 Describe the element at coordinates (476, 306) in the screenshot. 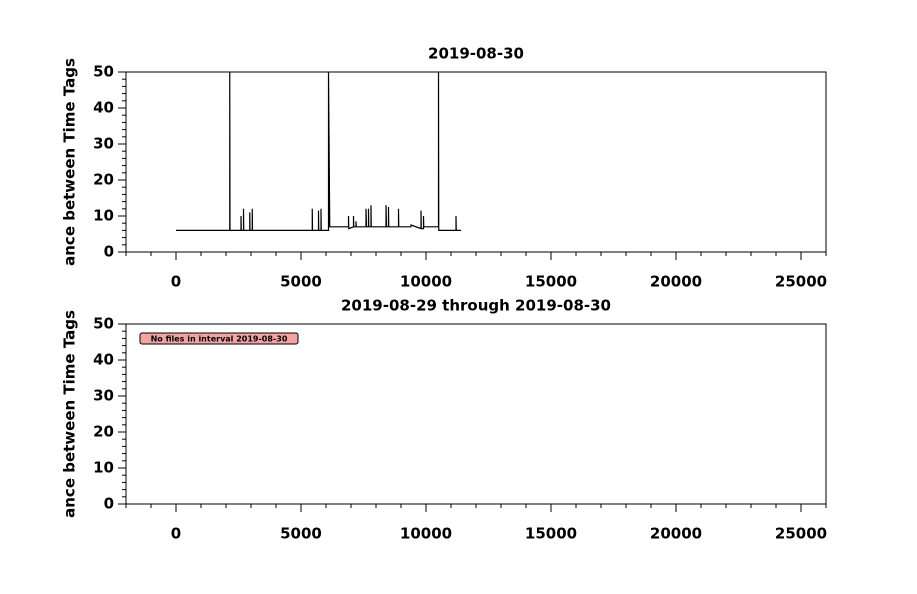

I see `chart-title: 2019-08-29 through 2019-08-30` at that location.